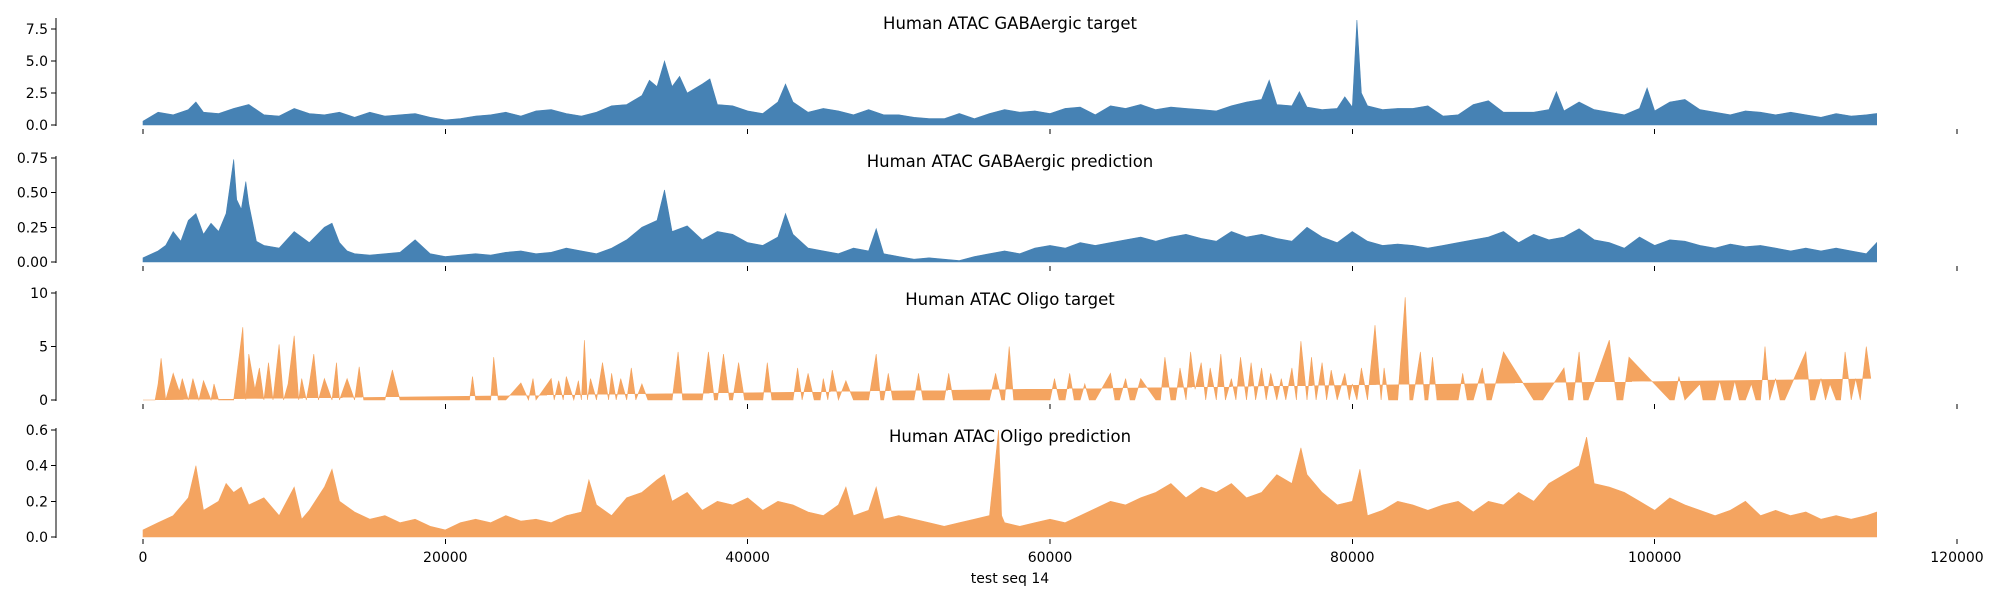  Describe the element at coordinates (37, 431) in the screenshot. I see `y-tick-label-4-3: 0.6` at that location.